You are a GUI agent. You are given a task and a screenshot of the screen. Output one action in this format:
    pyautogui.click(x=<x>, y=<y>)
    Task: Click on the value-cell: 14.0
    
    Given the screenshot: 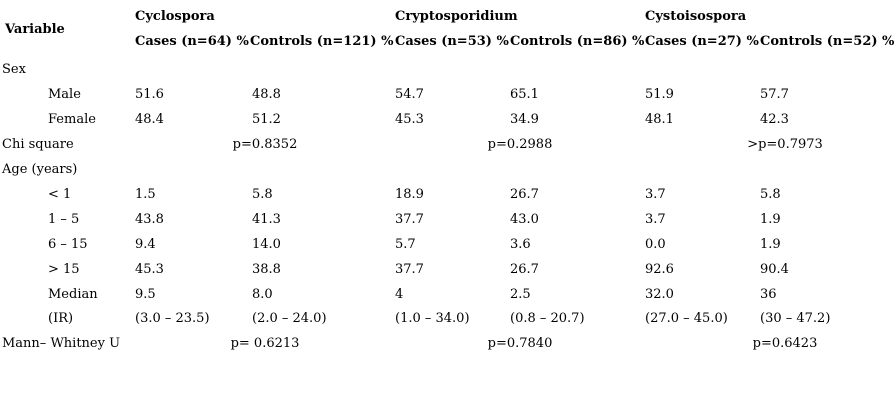 What is the action you would take?
    pyautogui.click(x=266, y=244)
    